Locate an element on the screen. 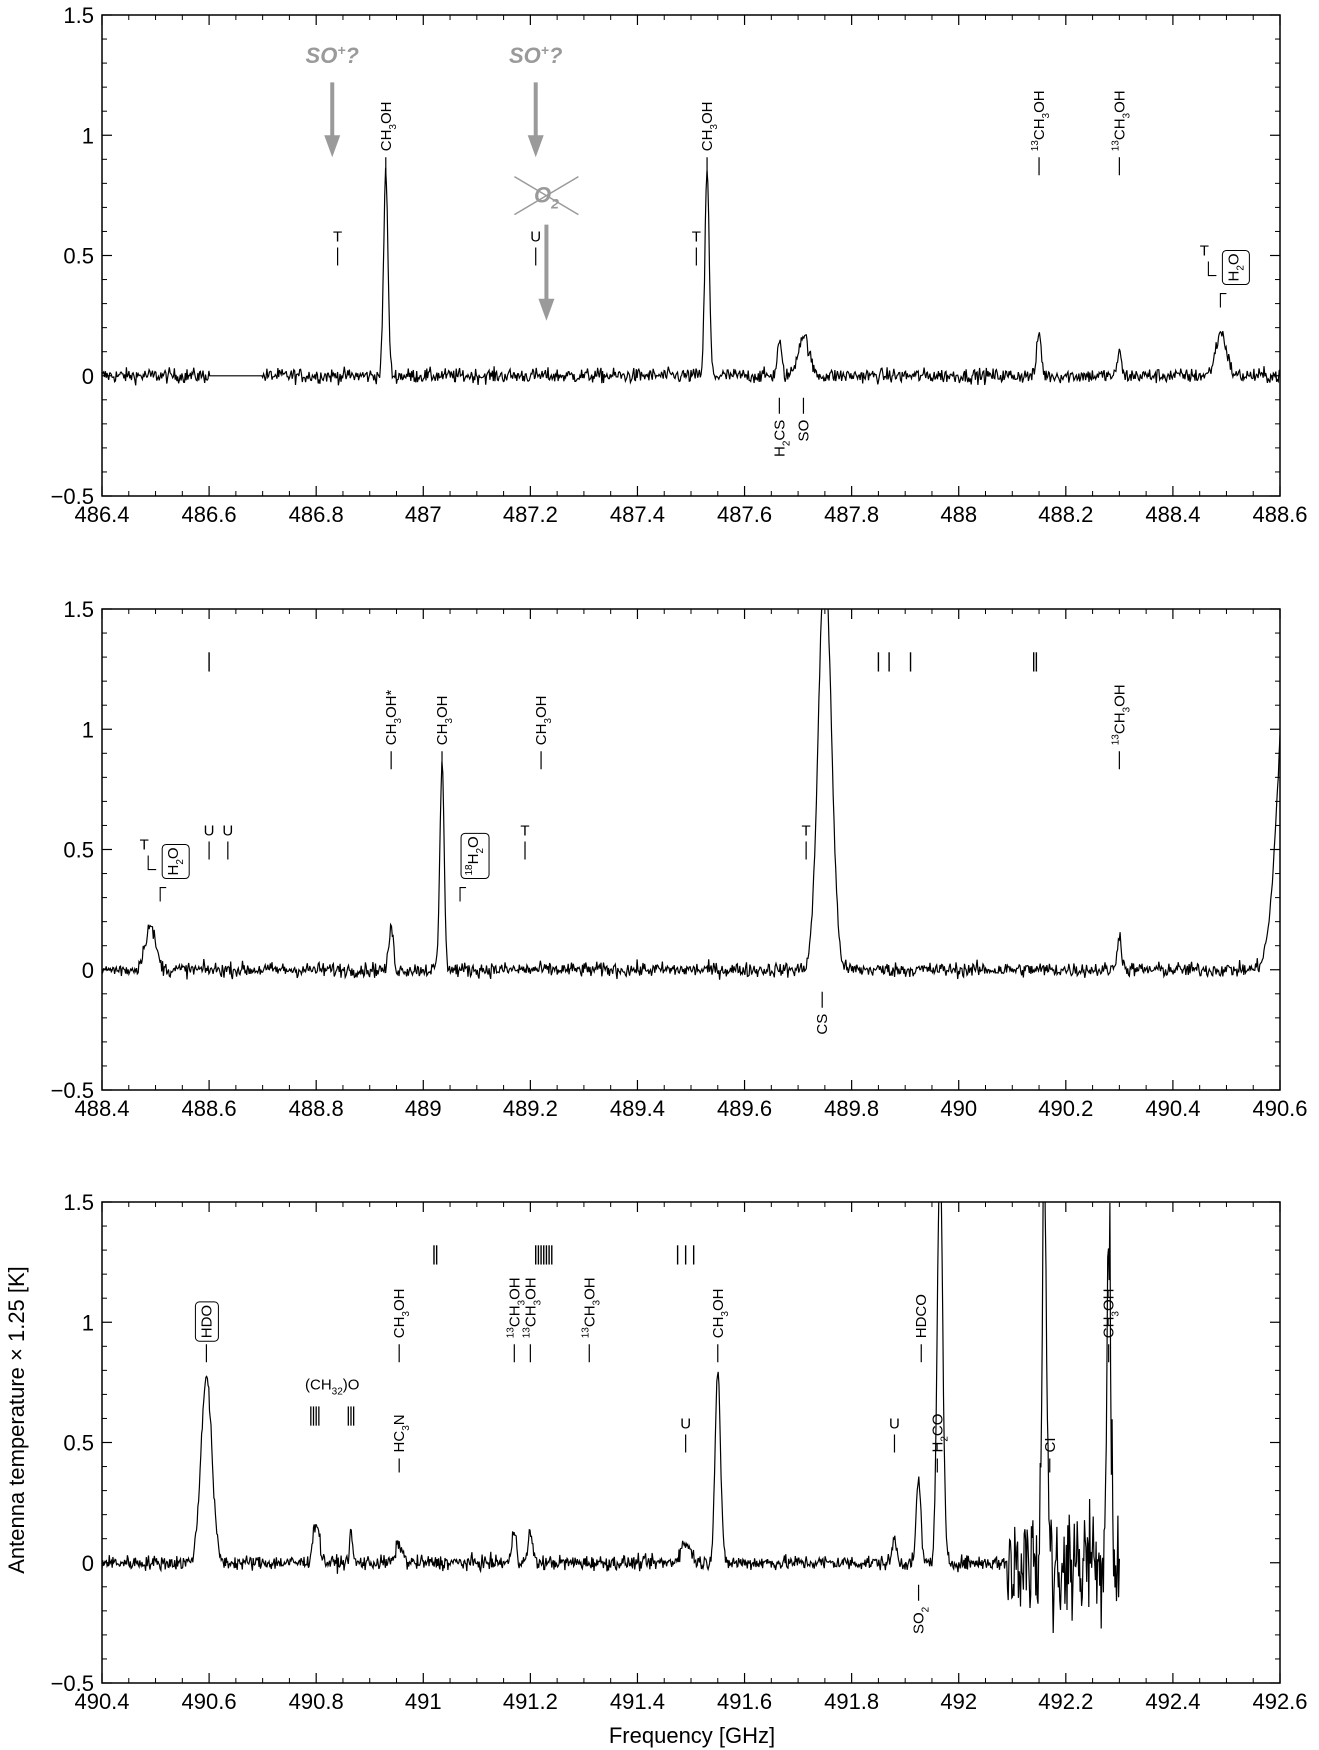  side-line-label: CI is located at coordinates (1050, 1444).